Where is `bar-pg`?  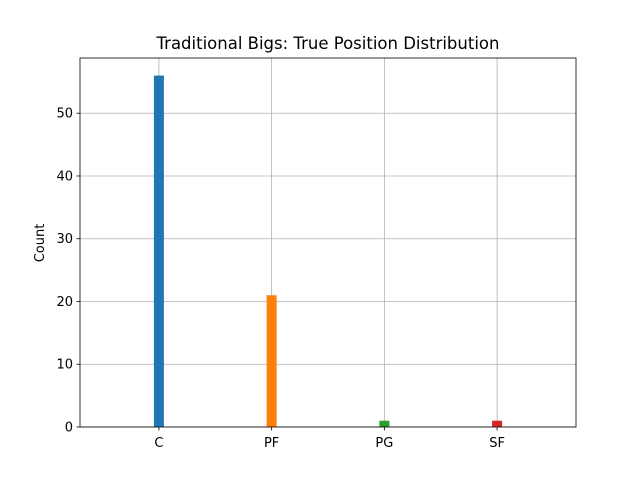
bar-pg is located at coordinates (384, 423).